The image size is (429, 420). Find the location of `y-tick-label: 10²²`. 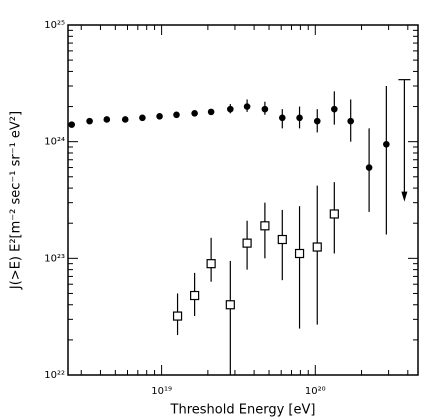

y-tick-label: 10²² is located at coordinates (54, 375).